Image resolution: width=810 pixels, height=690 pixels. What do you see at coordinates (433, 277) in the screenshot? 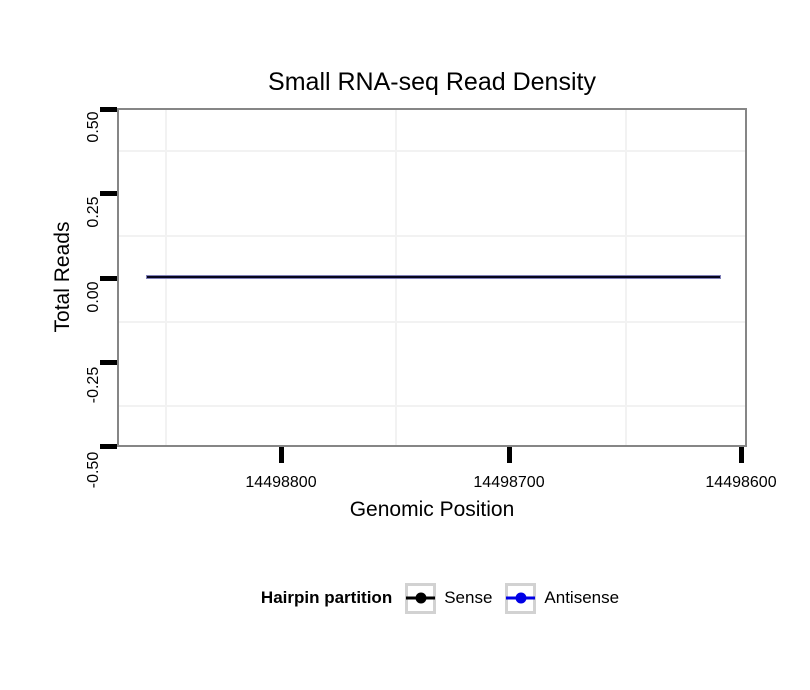
I see `data-line-sense` at bounding box center [433, 277].